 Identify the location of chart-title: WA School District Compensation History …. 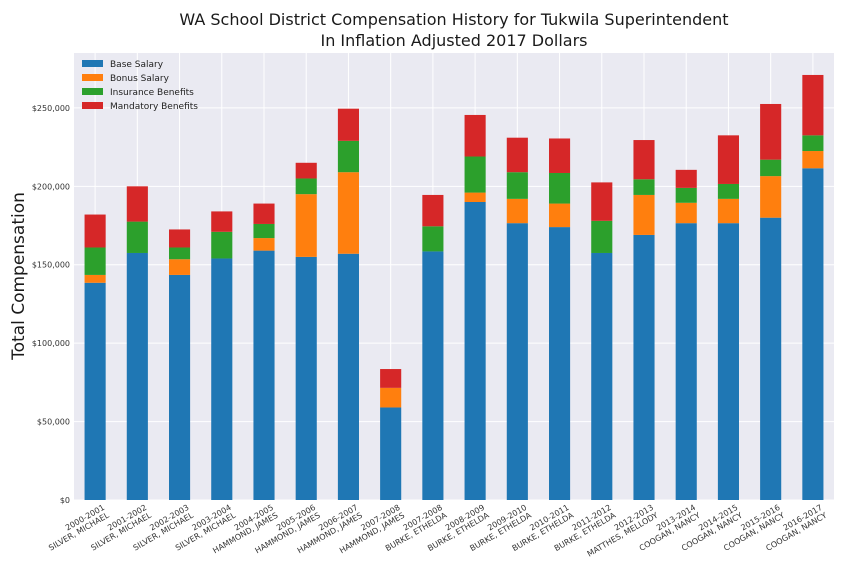
(453, 19).